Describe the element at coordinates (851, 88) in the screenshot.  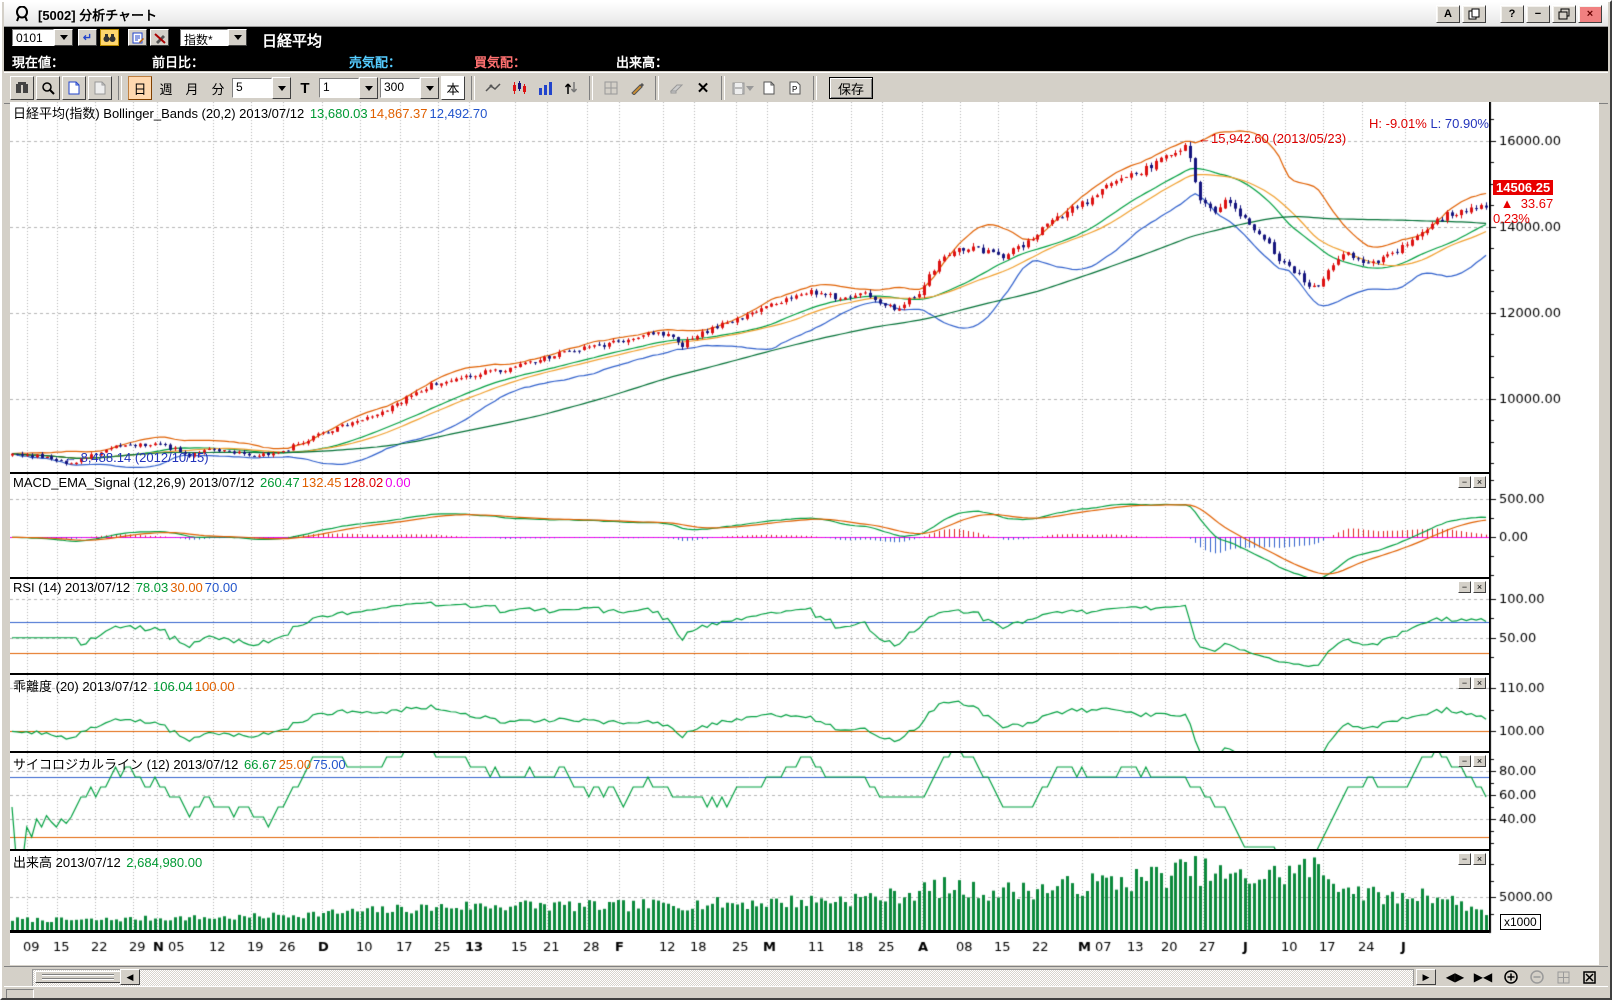
I see `save-button: 保存` at that location.